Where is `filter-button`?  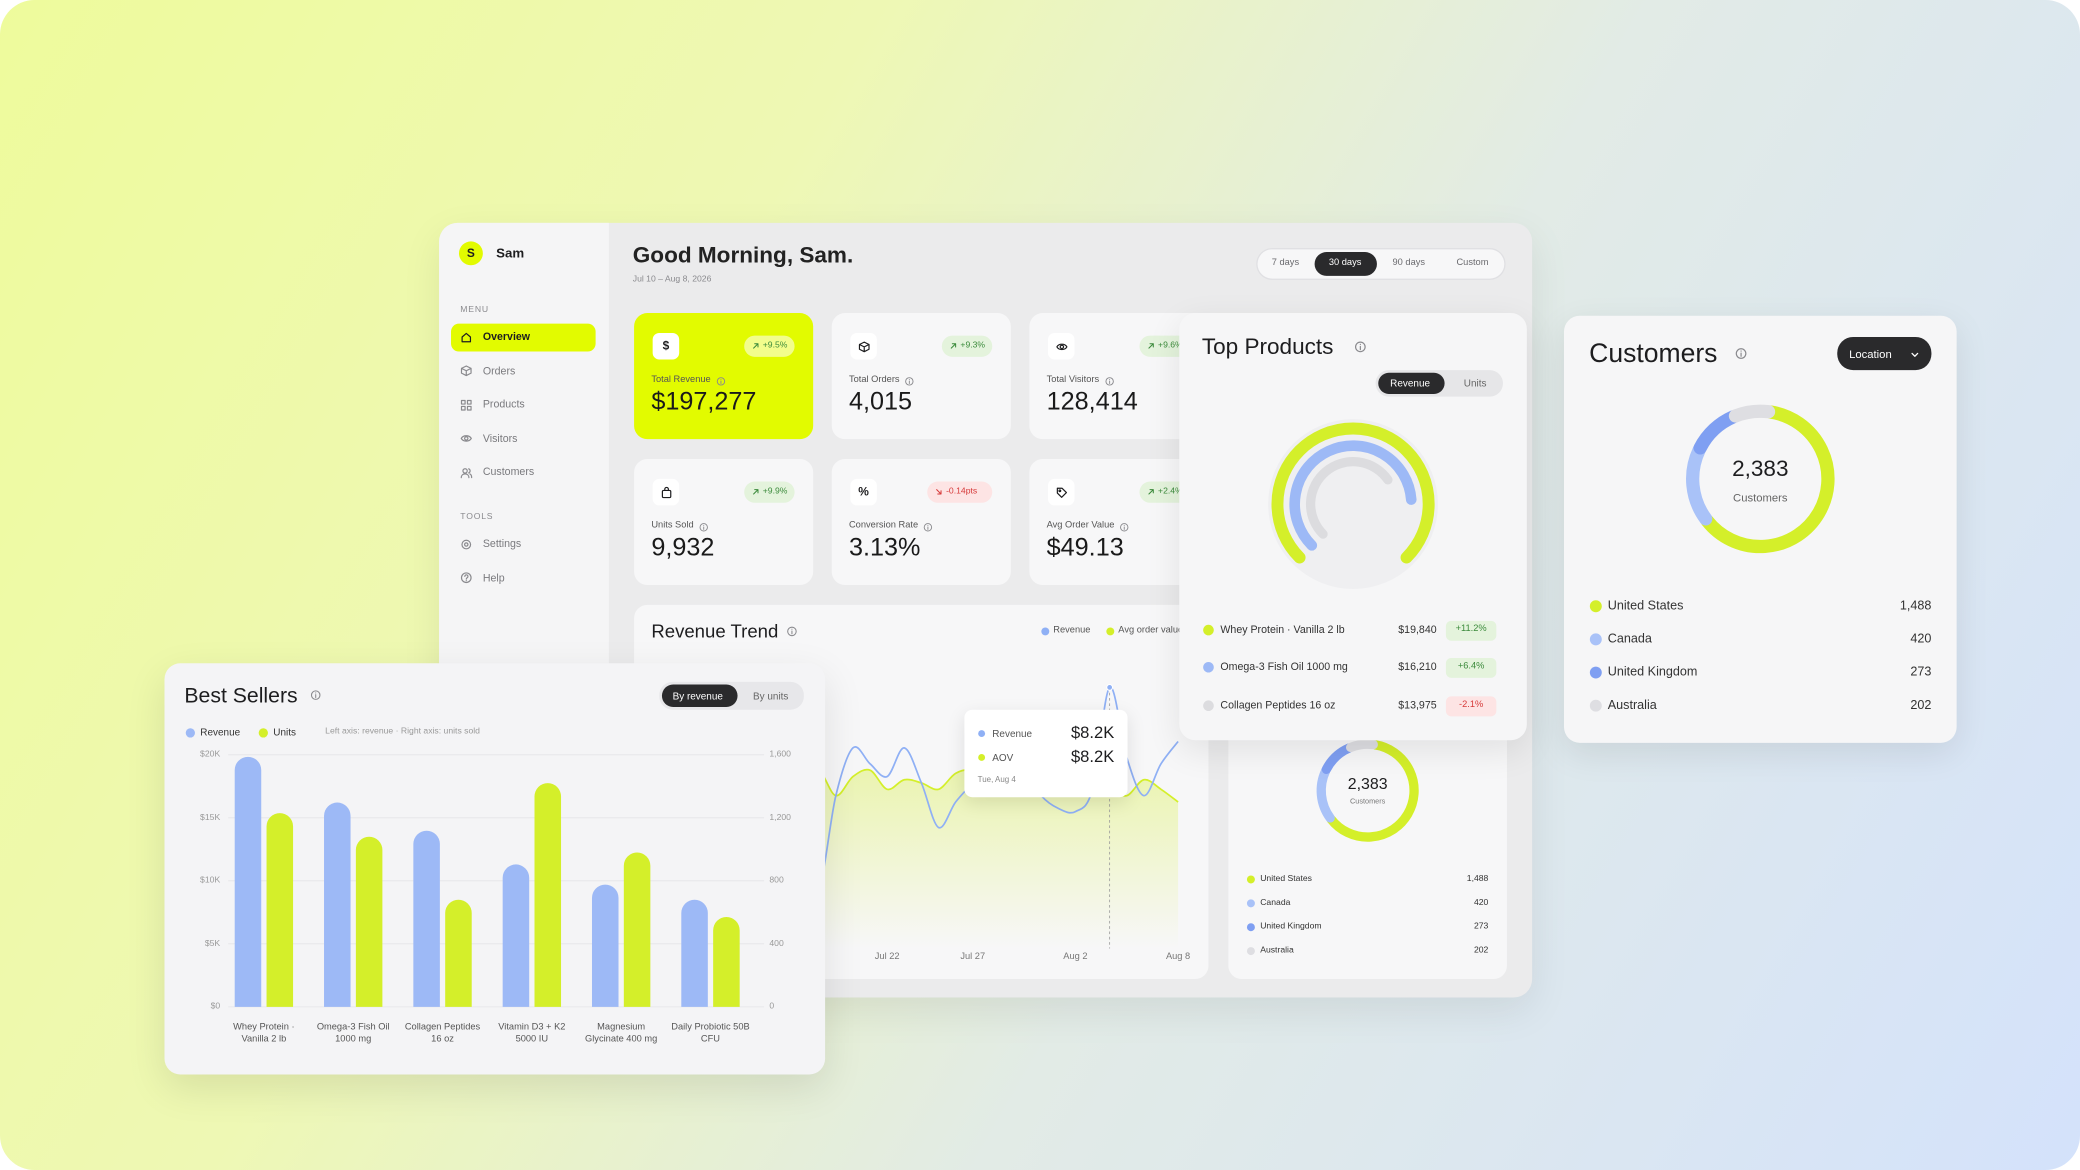 filter-button is located at coordinates (1884, 353).